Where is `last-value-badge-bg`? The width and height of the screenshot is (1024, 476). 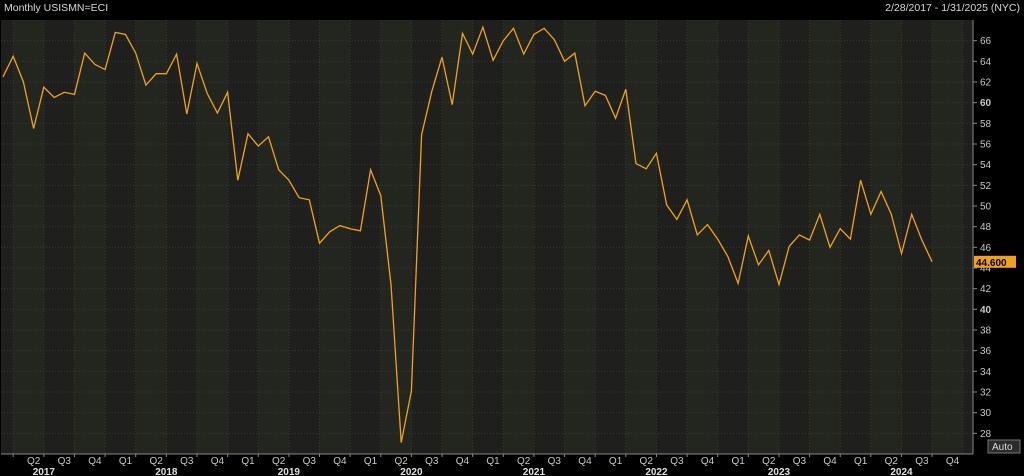 last-value-badge-bg is located at coordinates (995, 261).